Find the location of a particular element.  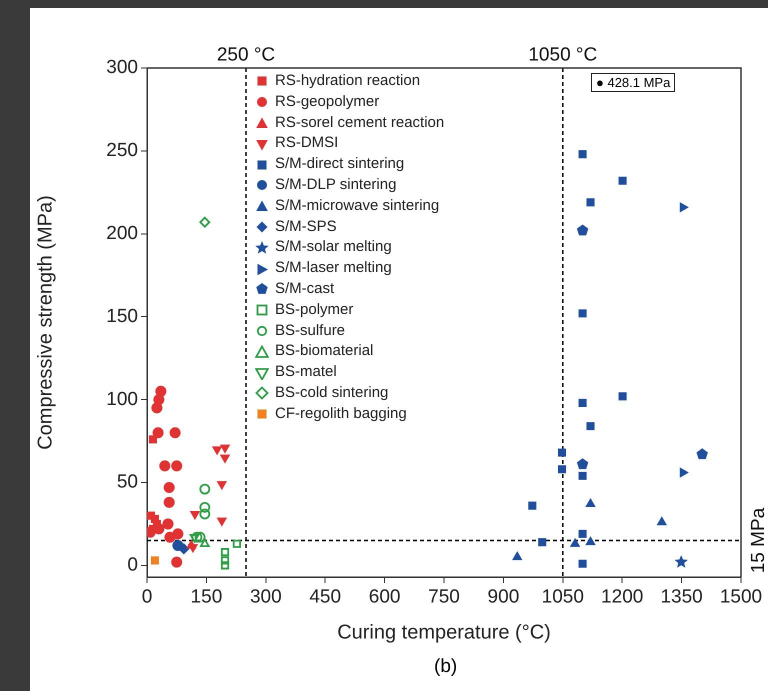

legend-label: S/M-cast is located at coordinates (304, 288).